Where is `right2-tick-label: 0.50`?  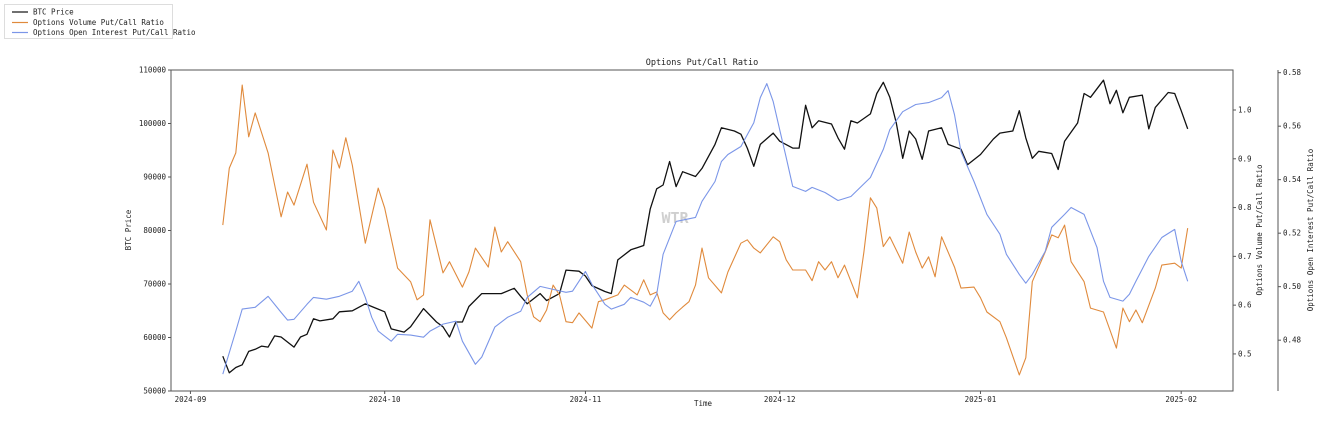
right2-tick-label: 0.50 is located at coordinates (1292, 286).